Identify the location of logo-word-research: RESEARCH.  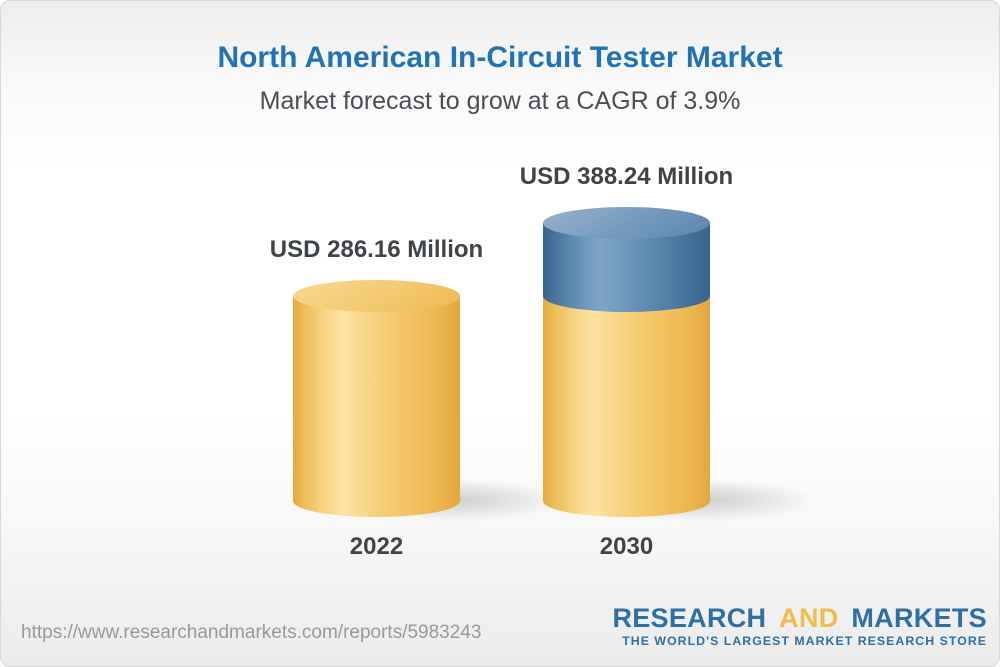
(689, 618).